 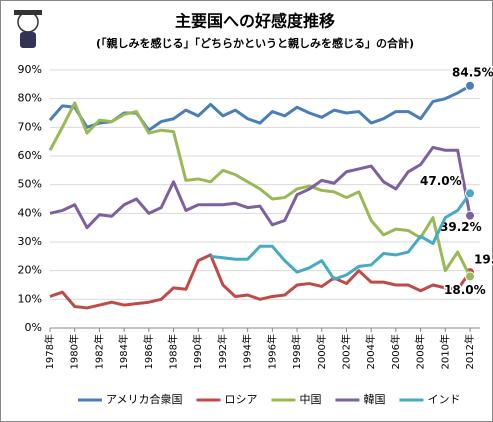 I want to click on y-tick-label: 0%, so click(x=33, y=327).